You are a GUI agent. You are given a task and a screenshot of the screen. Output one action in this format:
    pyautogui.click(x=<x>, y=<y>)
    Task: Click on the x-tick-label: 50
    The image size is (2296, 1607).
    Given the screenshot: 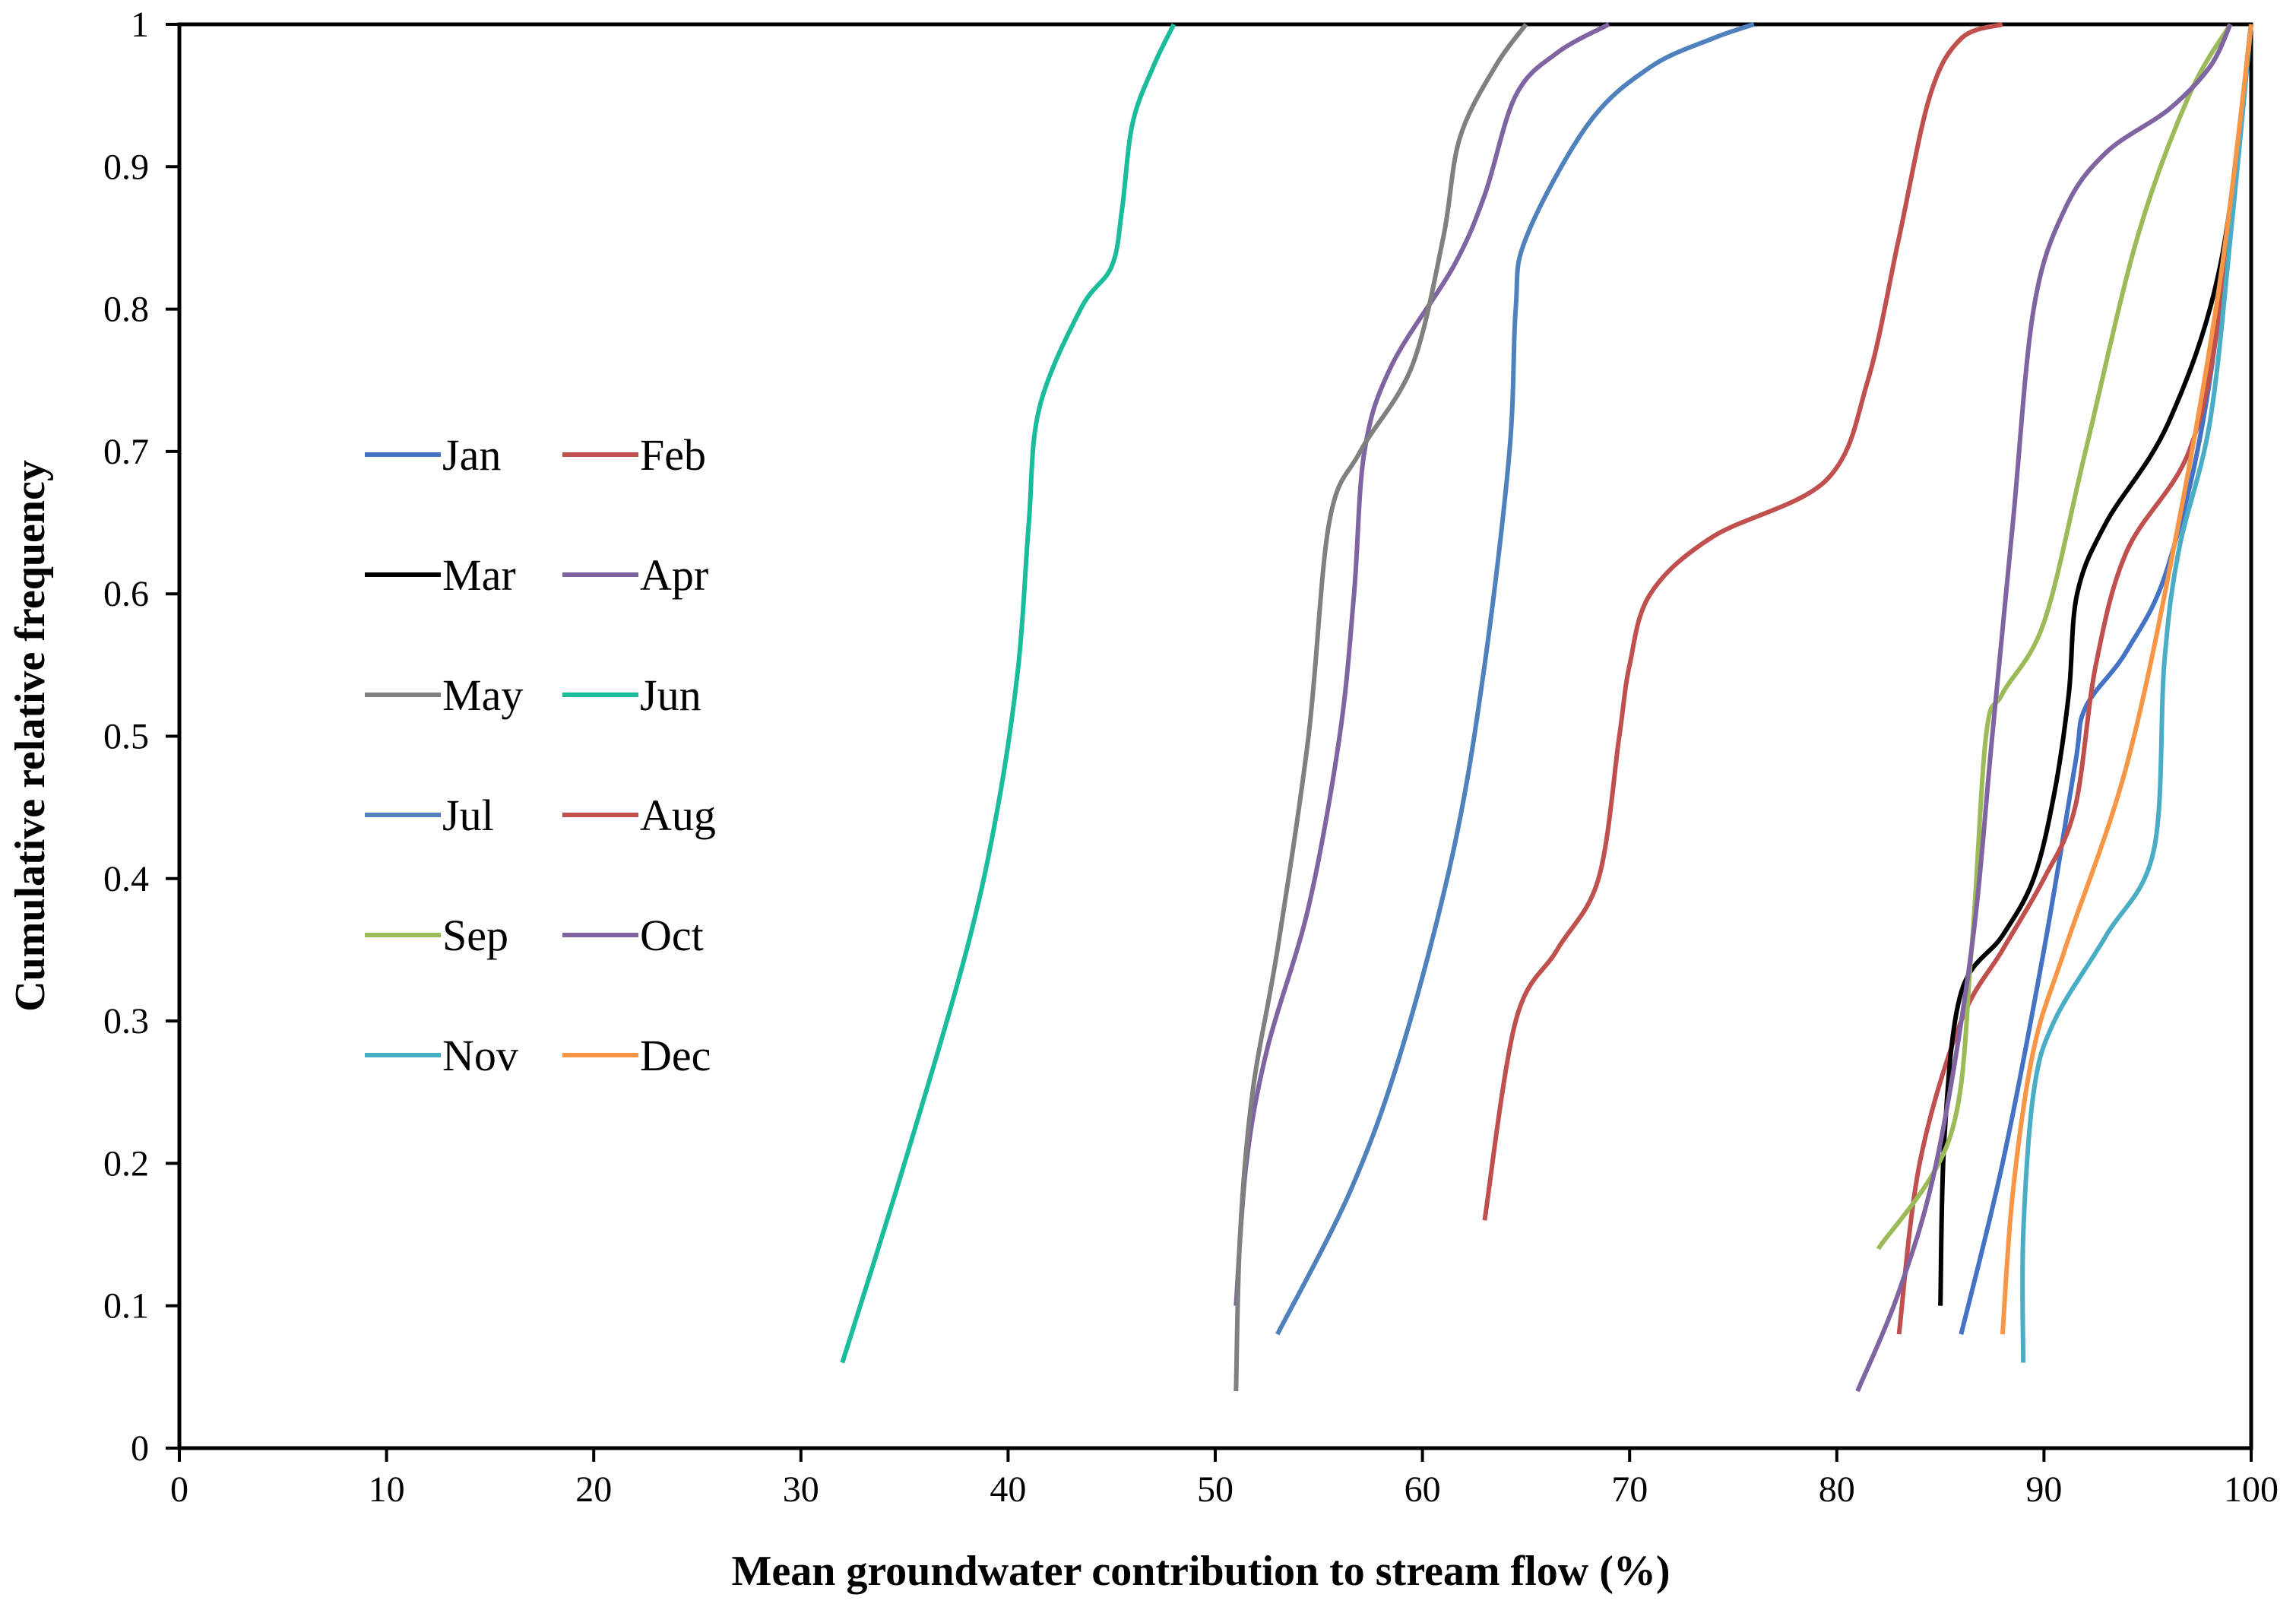 What is the action you would take?
    pyautogui.click(x=1216, y=1489)
    